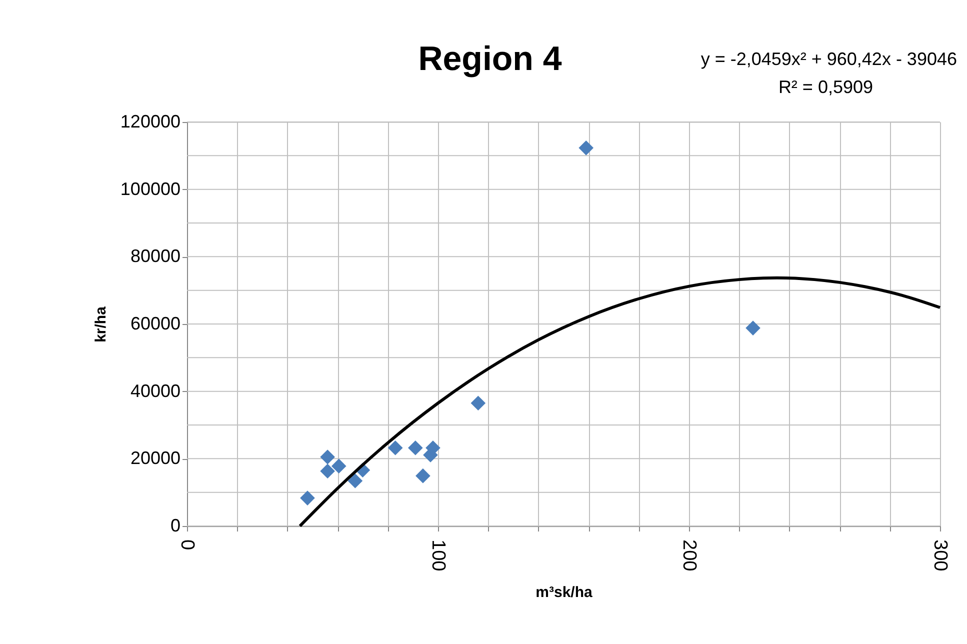 The image size is (967, 644). Describe the element at coordinates (187, 545) in the screenshot. I see `x-tick-label: 0` at that location.